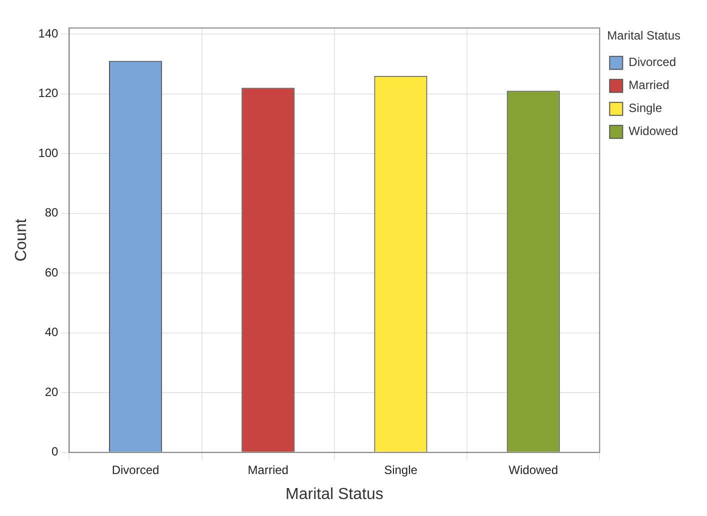 The height and width of the screenshot is (516, 707). I want to click on legend-label: Single, so click(645, 108).